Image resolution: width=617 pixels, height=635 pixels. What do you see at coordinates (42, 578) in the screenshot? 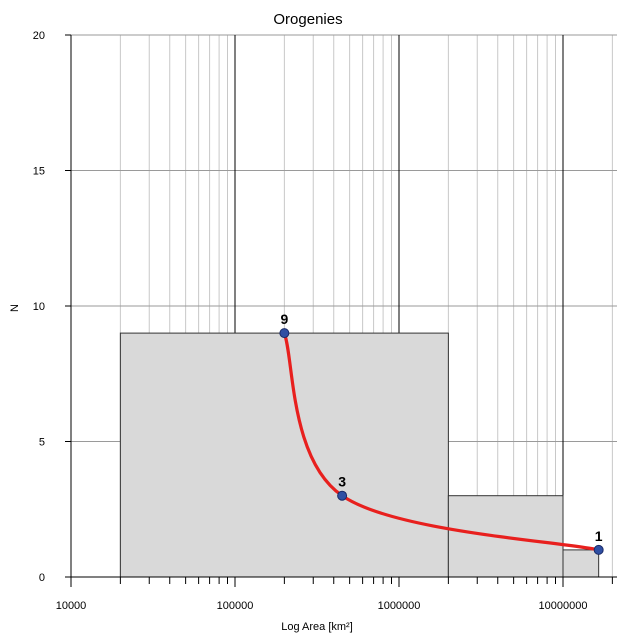
I see `y-tick-label: 0` at bounding box center [42, 578].